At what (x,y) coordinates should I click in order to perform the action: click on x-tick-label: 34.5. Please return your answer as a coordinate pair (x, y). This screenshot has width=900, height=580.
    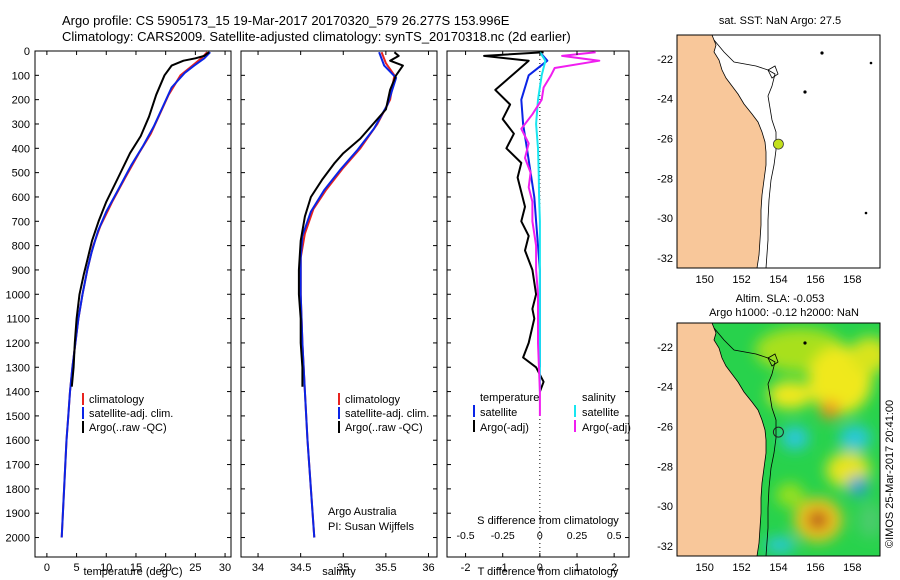
    Looking at the image, I should click on (300, 568).